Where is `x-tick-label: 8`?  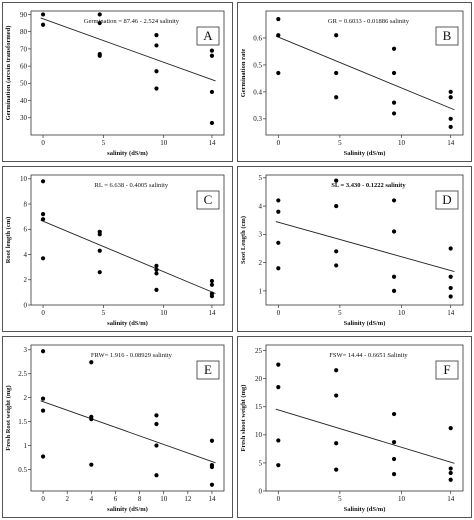 x-tick-label: 8 is located at coordinates (140, 499).